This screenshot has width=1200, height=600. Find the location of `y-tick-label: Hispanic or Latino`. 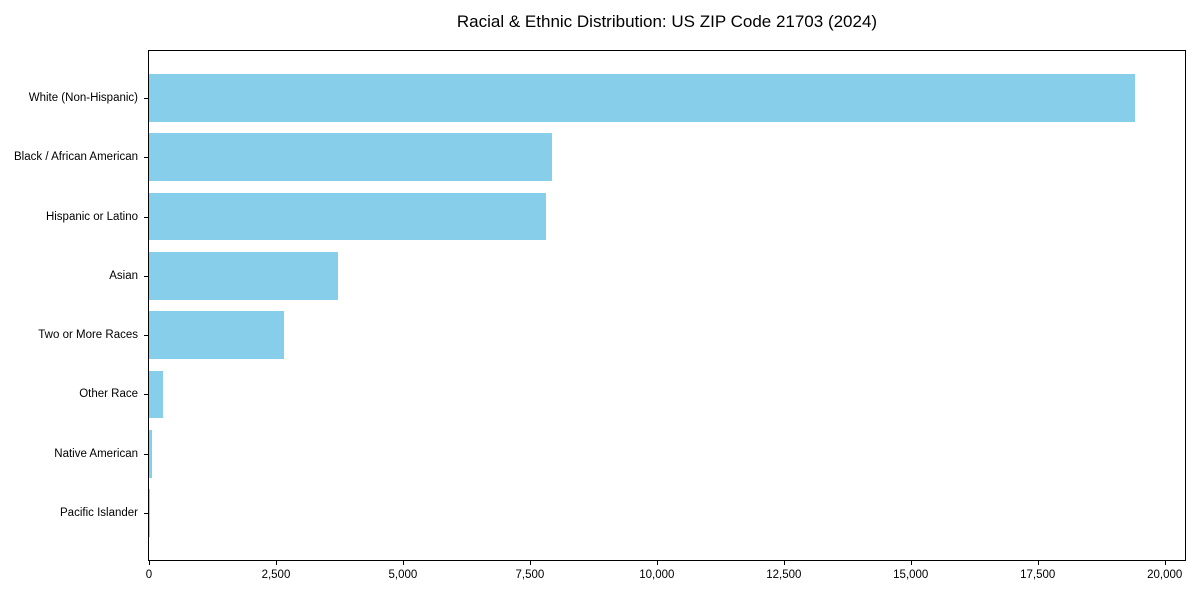

y-tick-label: Hispanic or Latino is located at coordinates (91, 216).